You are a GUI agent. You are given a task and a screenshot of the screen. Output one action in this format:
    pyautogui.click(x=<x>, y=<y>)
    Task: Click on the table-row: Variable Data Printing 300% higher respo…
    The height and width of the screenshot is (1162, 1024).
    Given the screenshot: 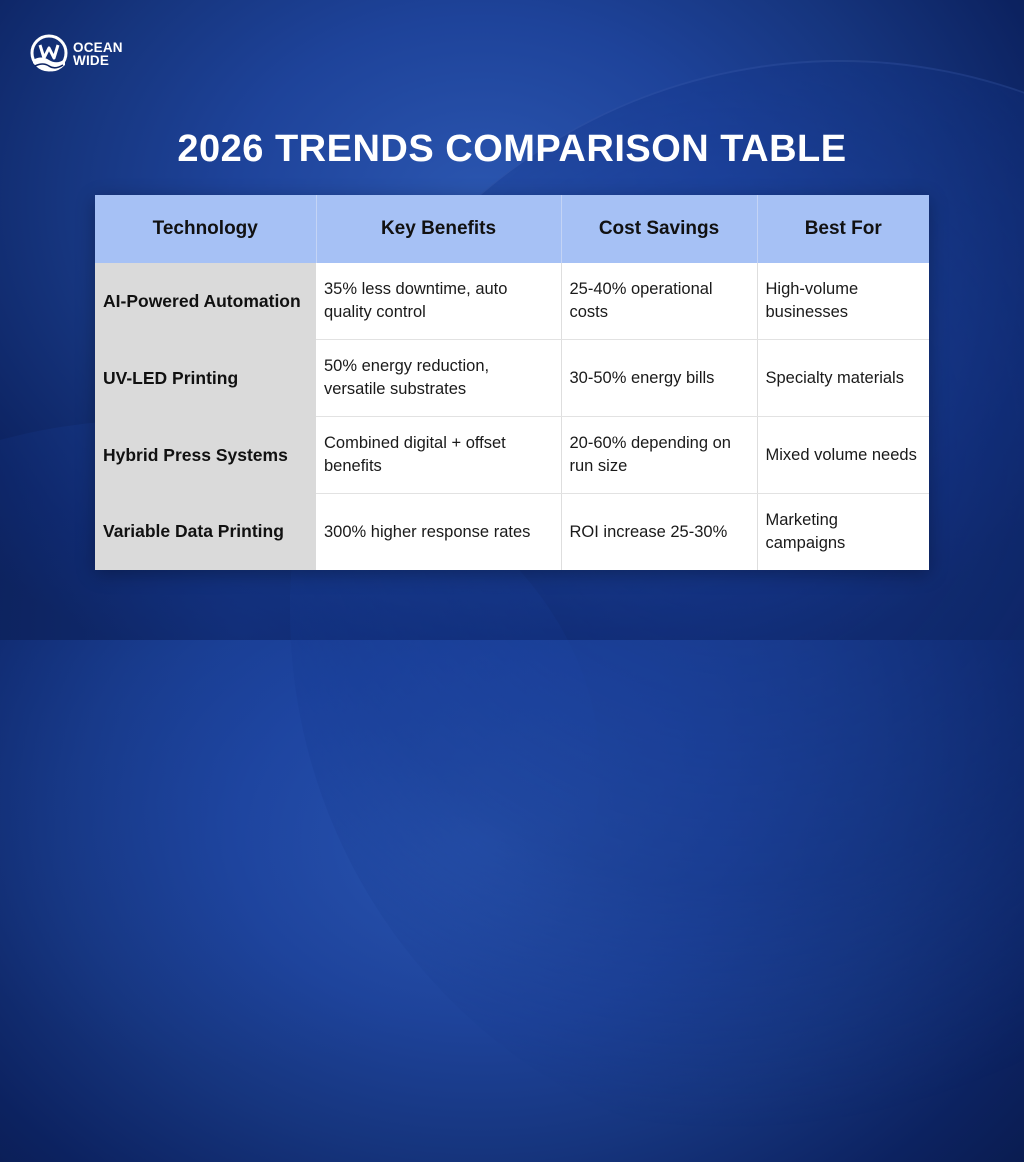 What is the action you would take?
    pyautogui.click(x=512, y=531)
    